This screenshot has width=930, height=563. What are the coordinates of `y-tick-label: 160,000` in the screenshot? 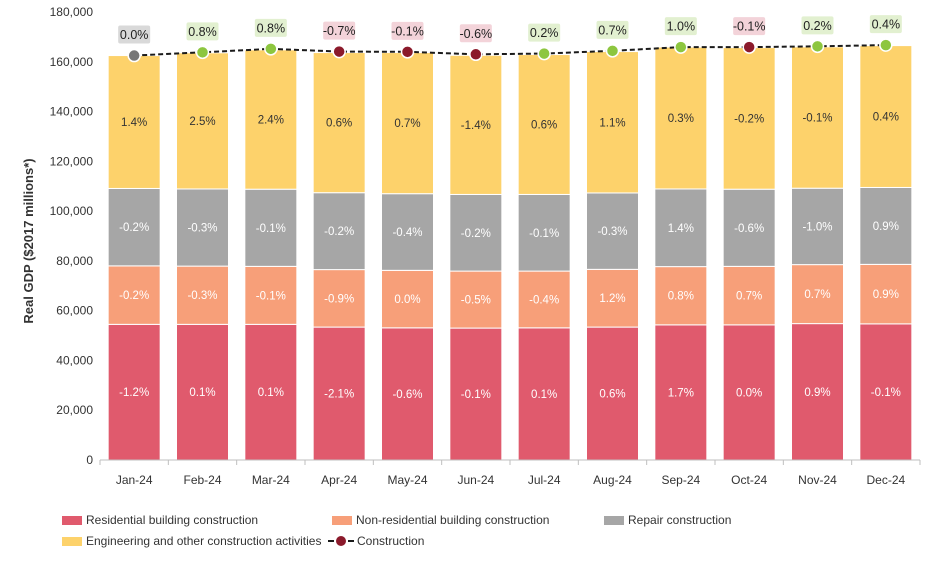 It's located at (72, 62).